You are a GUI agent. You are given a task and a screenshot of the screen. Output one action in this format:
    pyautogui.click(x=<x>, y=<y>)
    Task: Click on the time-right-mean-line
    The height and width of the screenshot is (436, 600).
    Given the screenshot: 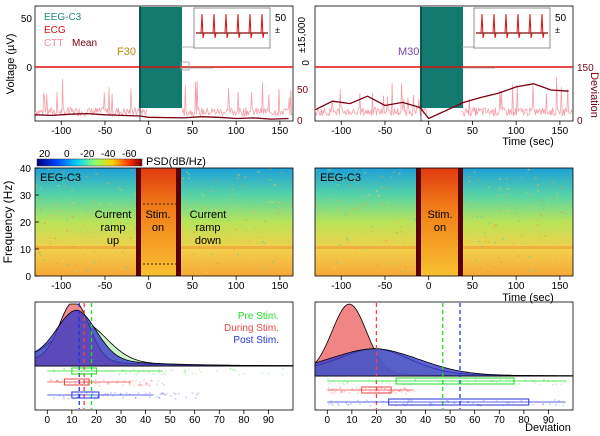 What is the action you would take?
    pyautogui.click(x=441, y=101)
    